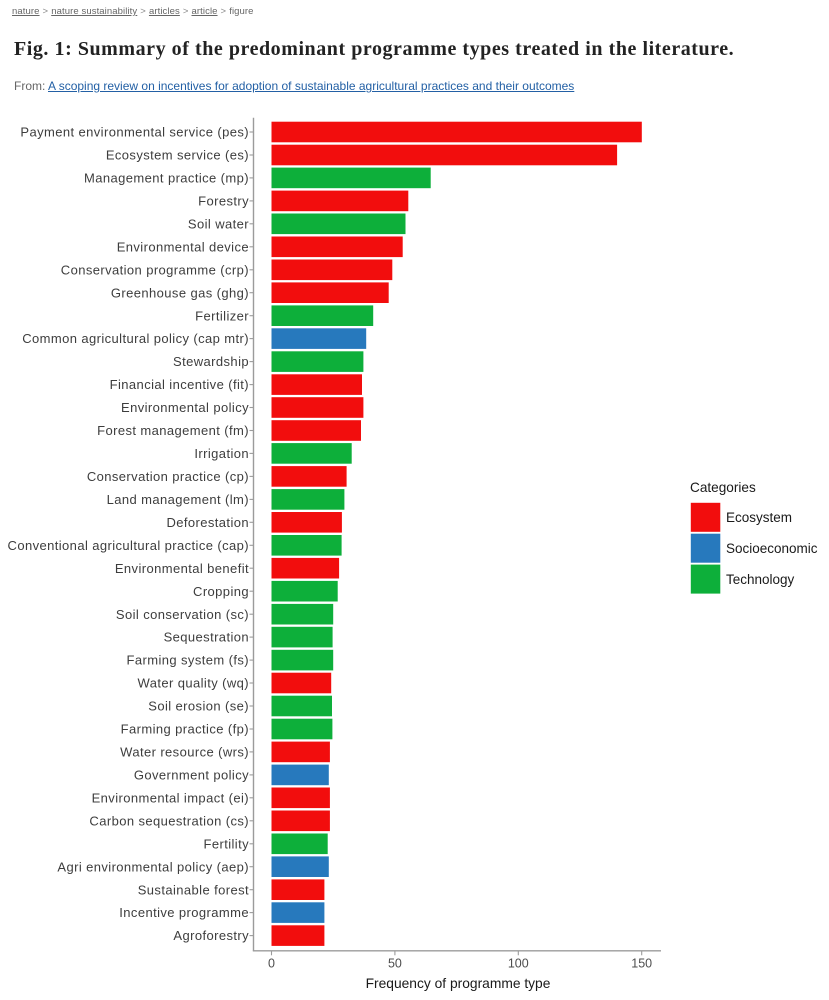  I want to click on svg-text: 50, so click(395, 964).